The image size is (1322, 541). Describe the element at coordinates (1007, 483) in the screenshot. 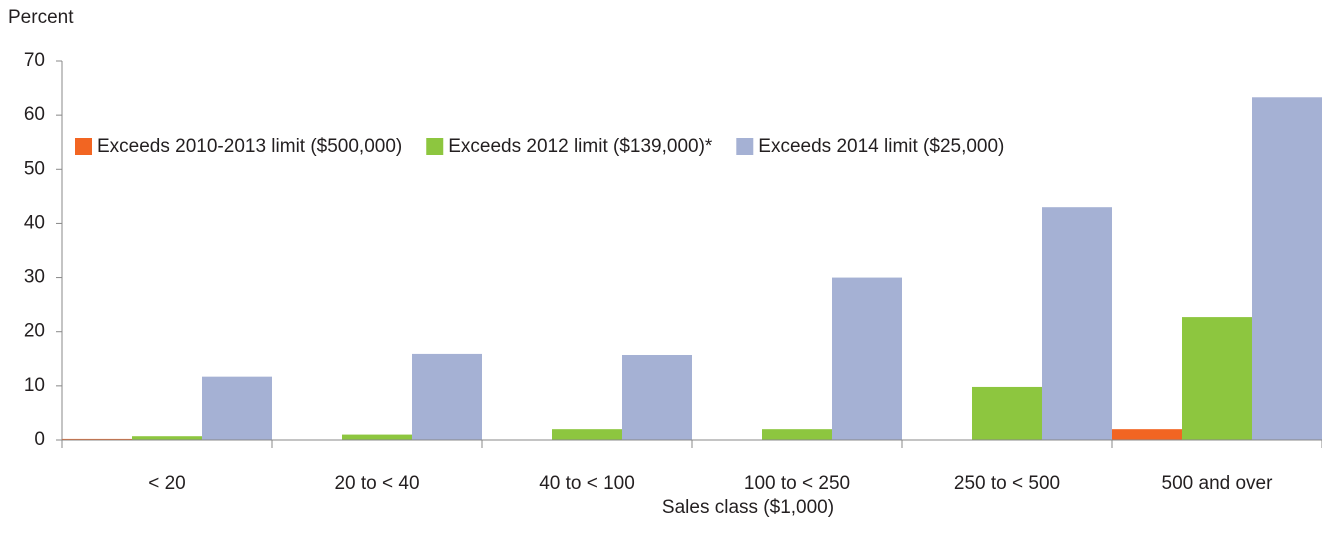

I see `x-tick-label: 250 to < 500` at that location.